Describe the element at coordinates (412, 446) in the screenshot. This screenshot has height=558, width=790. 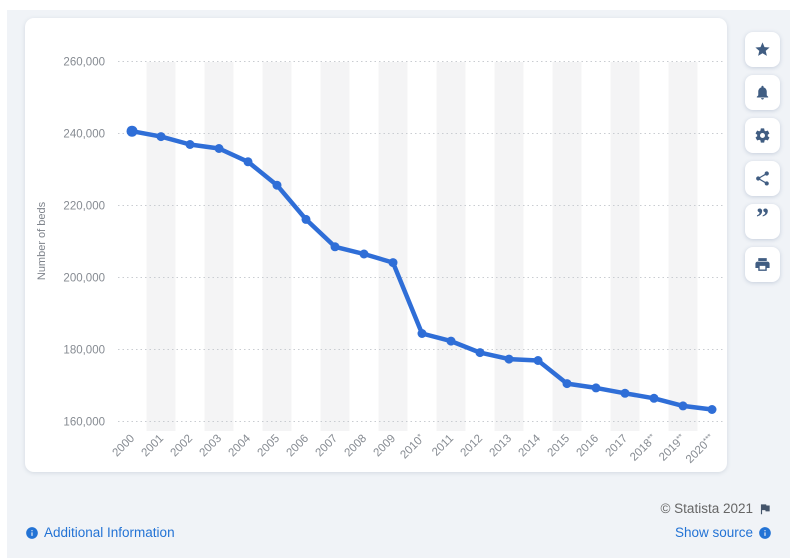
I see `x-tick-label: 2010*` at that location.